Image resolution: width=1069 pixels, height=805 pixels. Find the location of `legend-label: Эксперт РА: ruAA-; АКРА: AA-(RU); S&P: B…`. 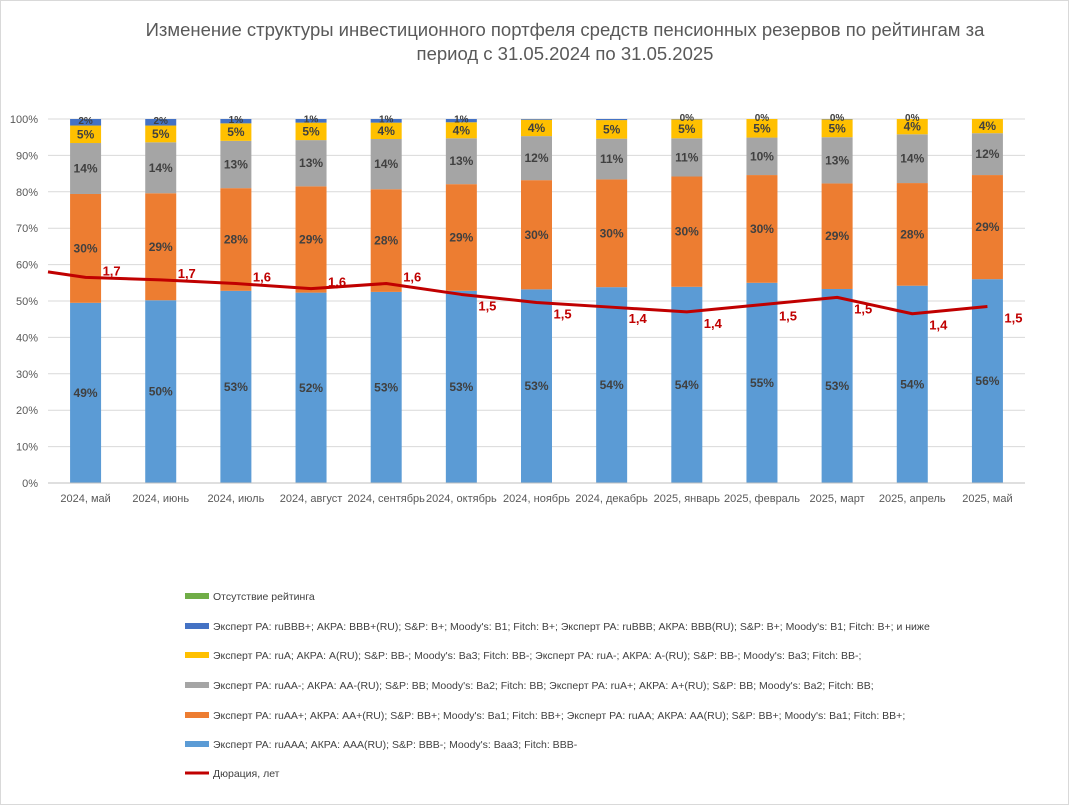

legend-label: Эксперт РА: ruAA-; АКРА: AA-(RU); S&P: B… is located at coordinates (543, 686).